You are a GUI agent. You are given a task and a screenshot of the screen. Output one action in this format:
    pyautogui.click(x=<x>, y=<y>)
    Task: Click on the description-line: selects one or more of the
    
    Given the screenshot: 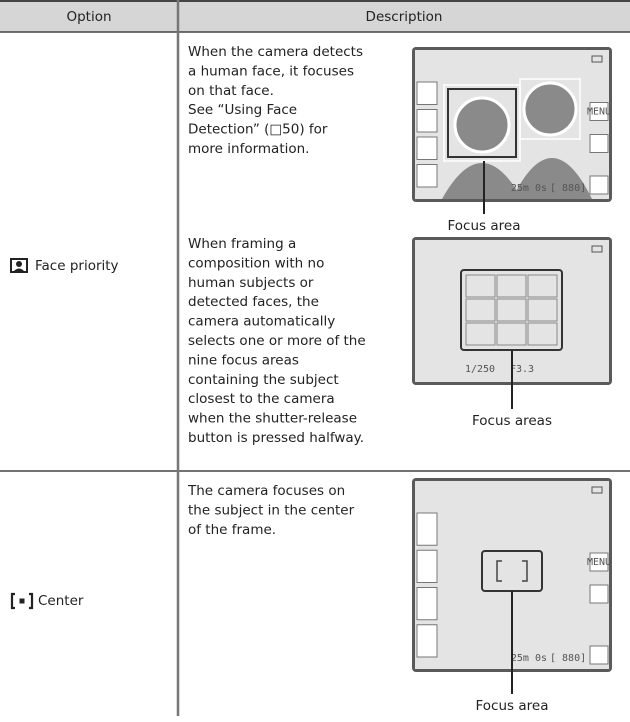 What is the action you would take?
    pyautogui.click(x=277, y=341)
    